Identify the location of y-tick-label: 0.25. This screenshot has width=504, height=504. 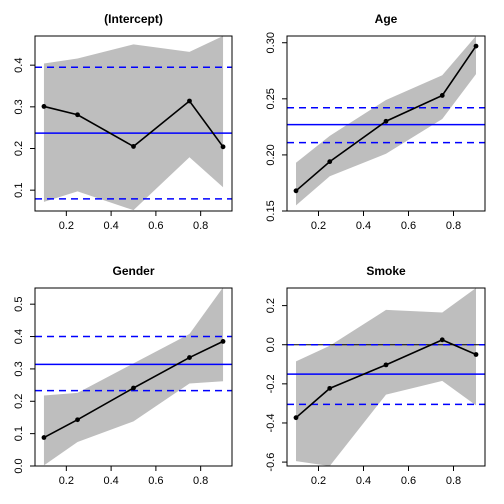
(271, 98).